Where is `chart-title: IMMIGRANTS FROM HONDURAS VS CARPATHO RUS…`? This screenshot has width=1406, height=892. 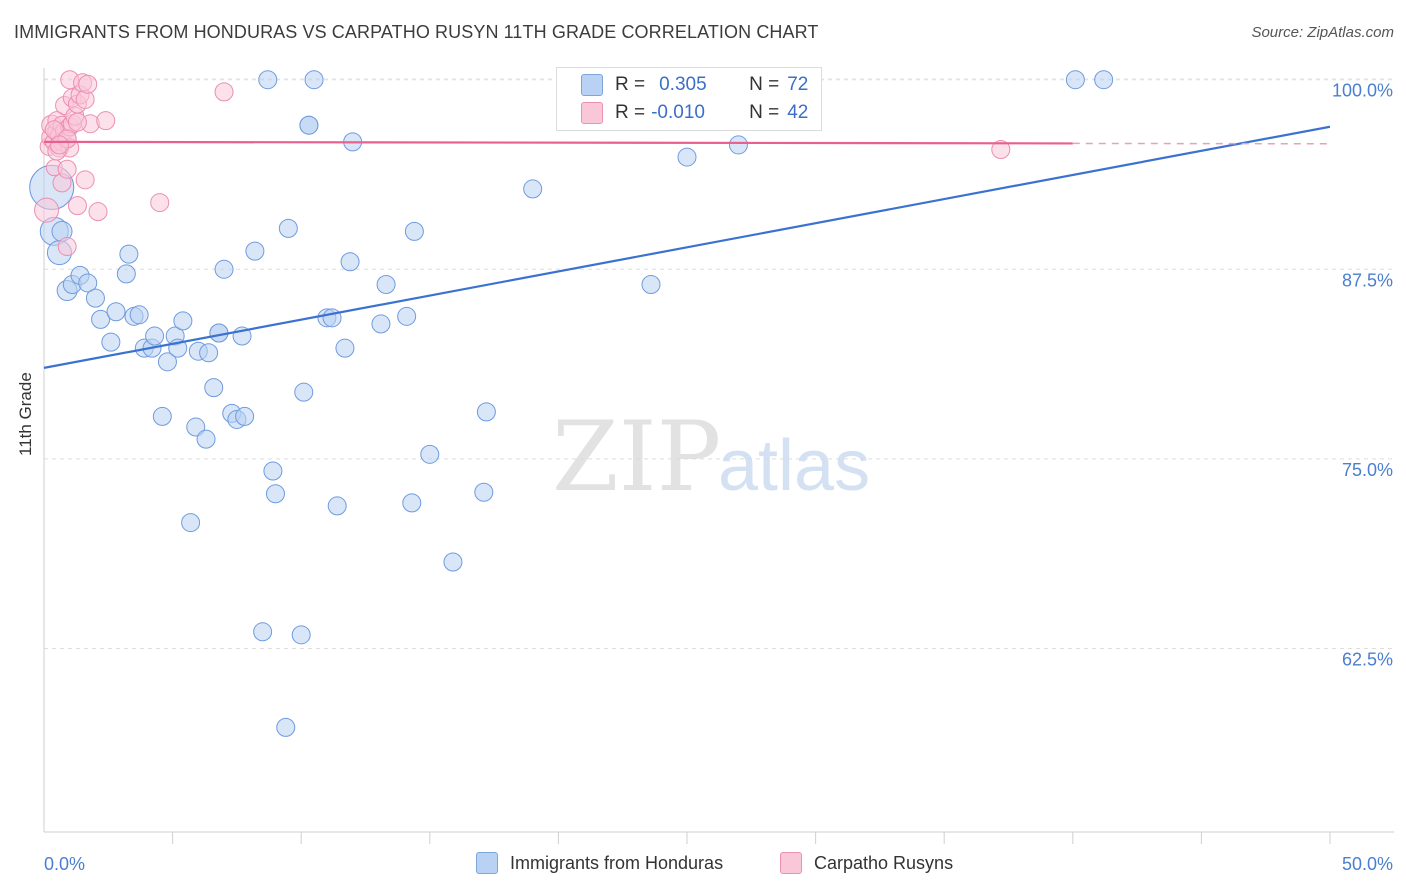 chart-title: IMMIGRANTS FROM HONDURAS VS CARPATHO RUS… is located at coordinates (416, 32).